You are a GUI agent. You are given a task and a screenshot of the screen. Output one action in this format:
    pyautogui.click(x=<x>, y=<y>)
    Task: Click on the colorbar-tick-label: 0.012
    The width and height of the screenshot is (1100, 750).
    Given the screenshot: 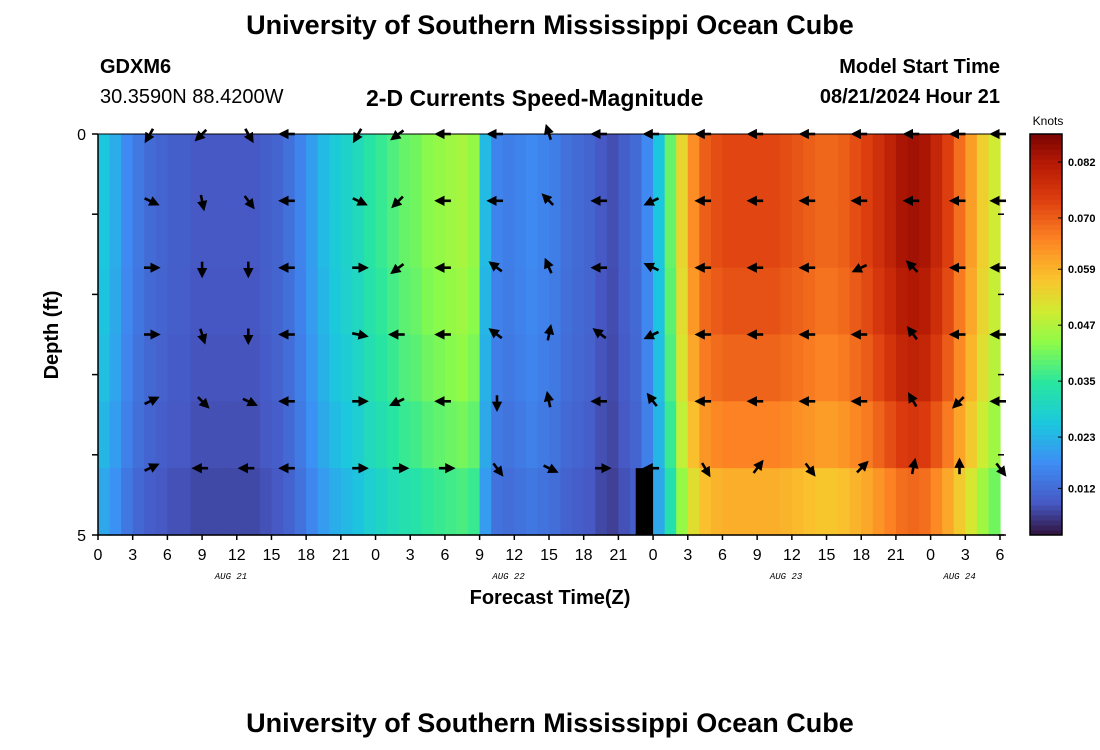 What is the action you would take?
    pyautogui.click(x=1082, y=489)
    